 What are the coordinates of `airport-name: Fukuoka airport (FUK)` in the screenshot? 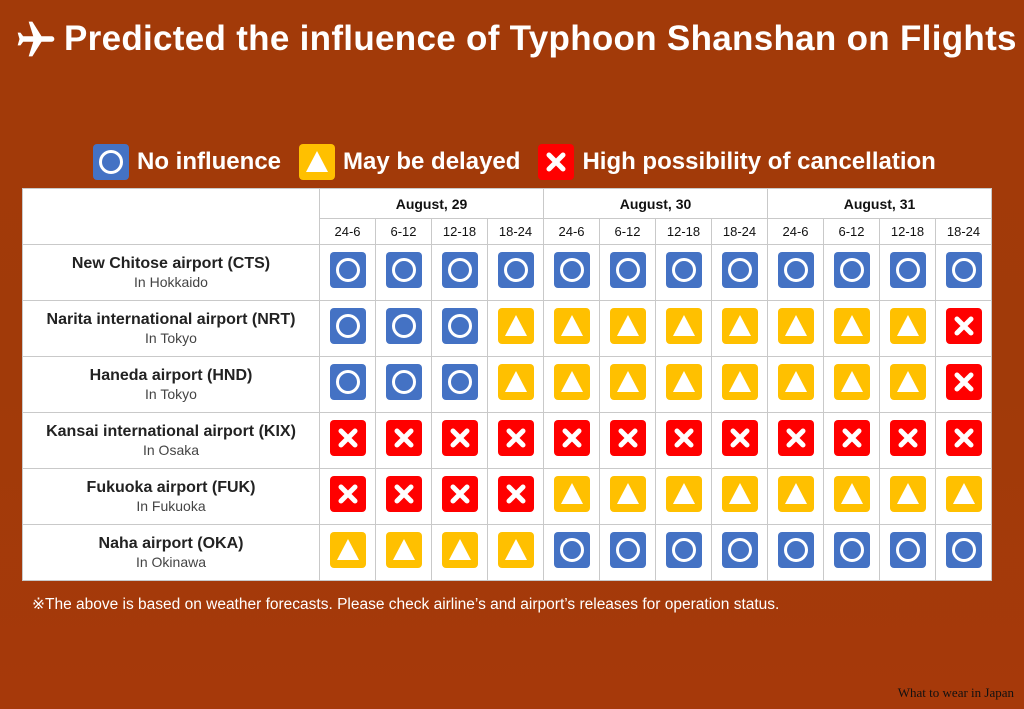 It's located at (171, 487).